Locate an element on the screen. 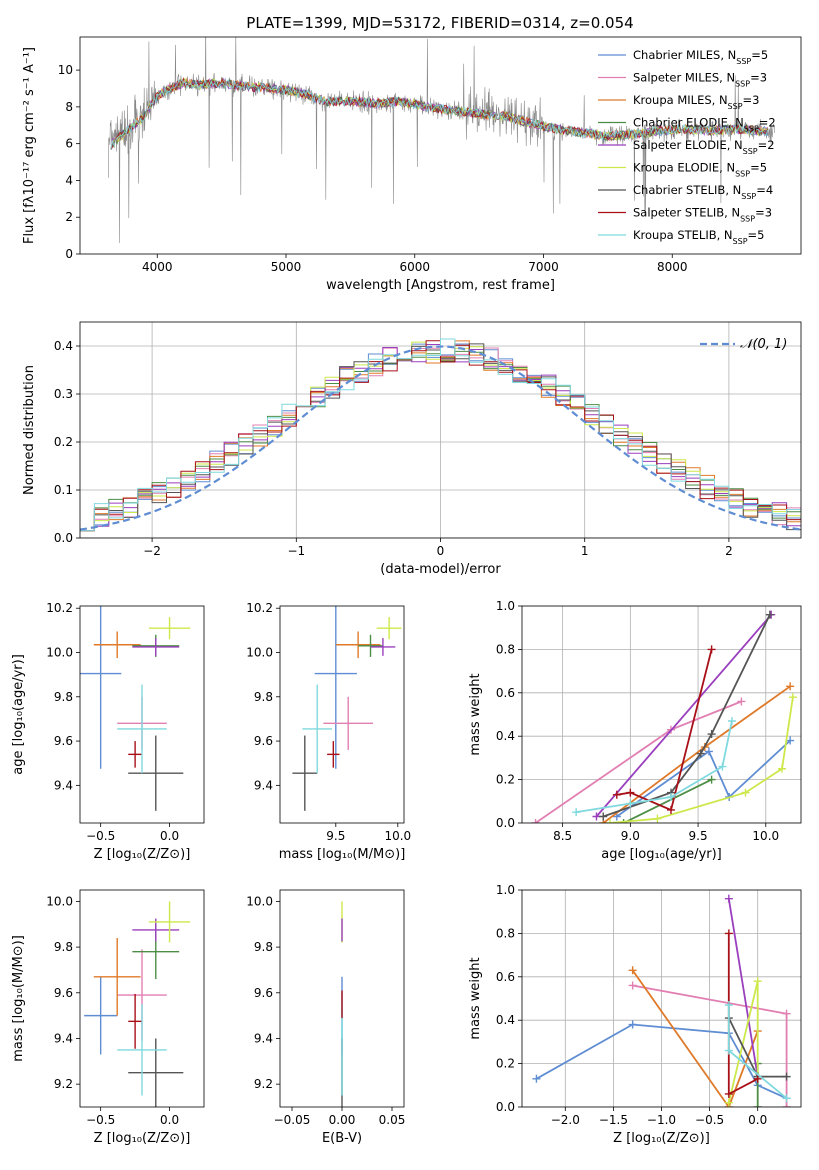  y-axis-label: mass weight is located at coordinates (475, 998).